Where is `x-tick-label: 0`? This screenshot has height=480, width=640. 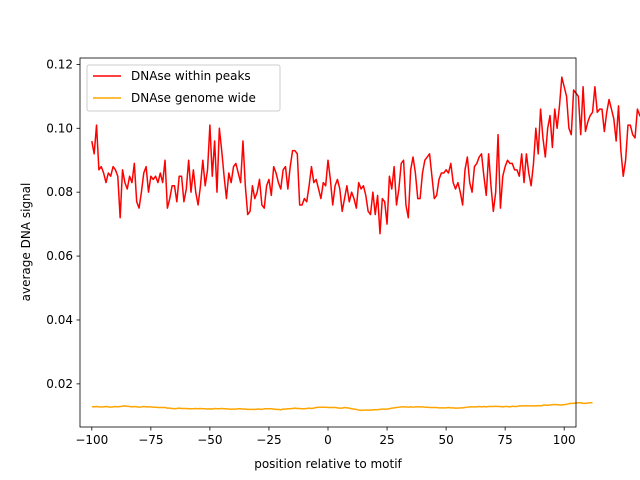 x-tick-label: 0 is located at coordinates (328, 440).